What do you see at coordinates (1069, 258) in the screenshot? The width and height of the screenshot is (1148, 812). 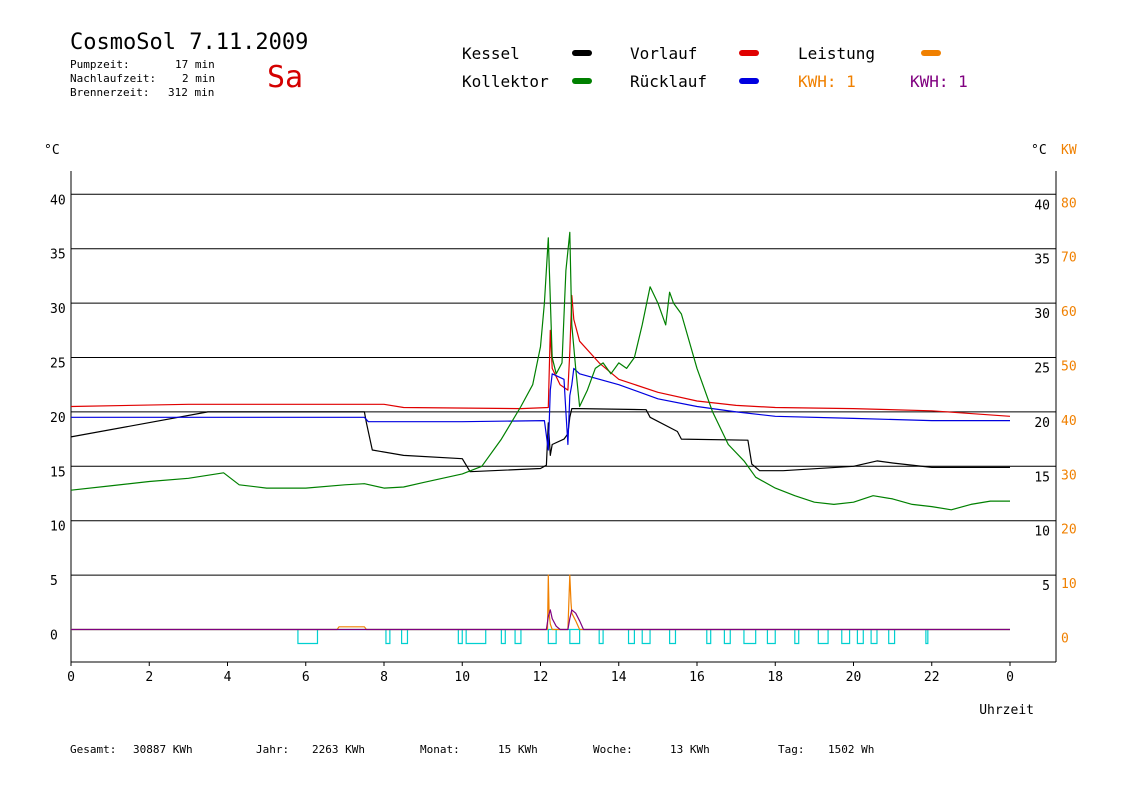 I see `y-right-kw-tick-label: 70` at bounding box center [1069, 258].